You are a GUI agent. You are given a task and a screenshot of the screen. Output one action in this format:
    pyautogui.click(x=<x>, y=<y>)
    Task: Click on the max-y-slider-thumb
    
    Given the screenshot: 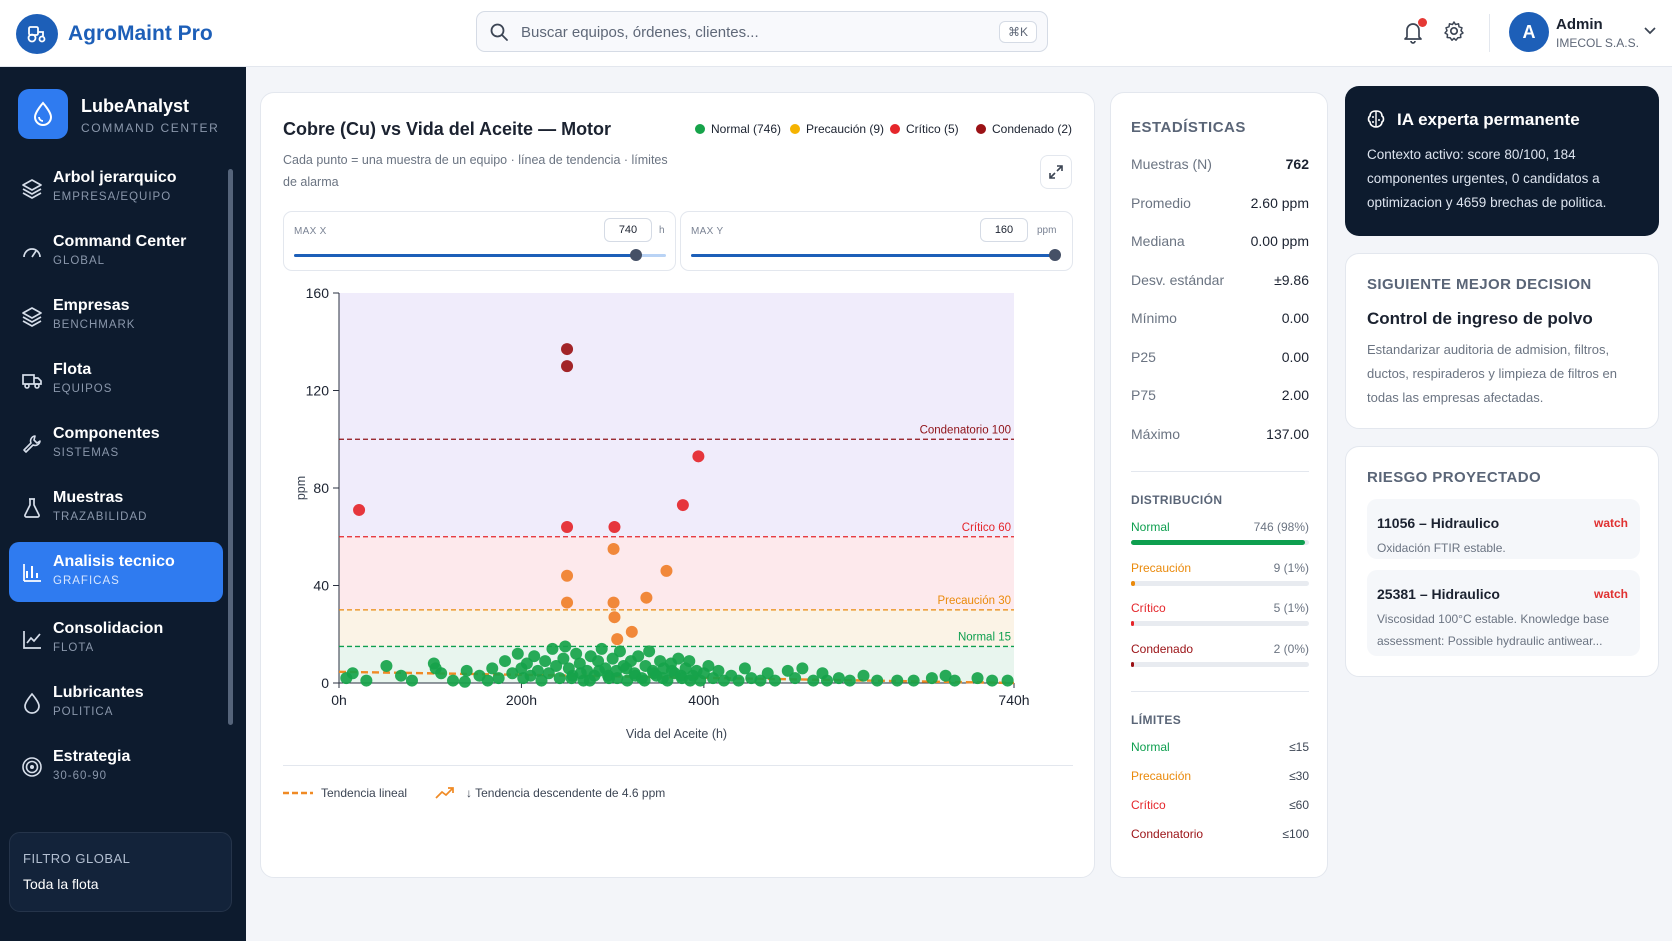 What is the action you would take?
    pyautogui.click(x=1055, y=255)
    